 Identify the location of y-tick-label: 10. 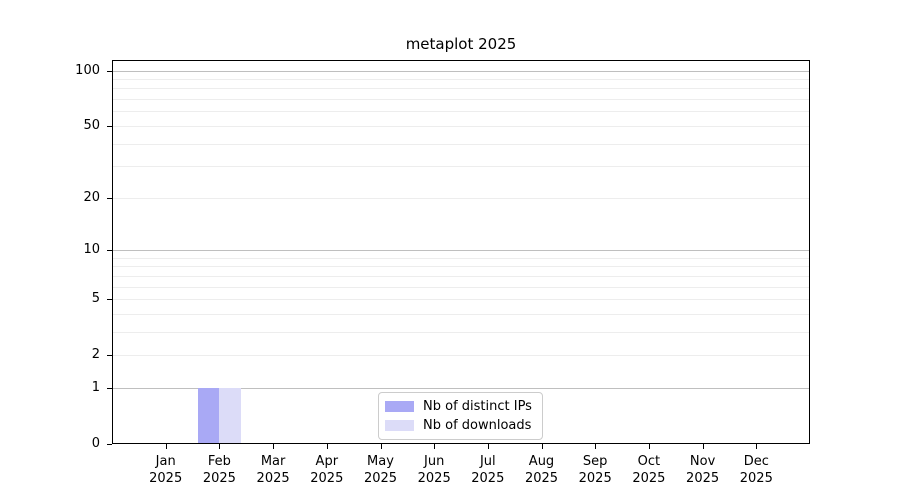
(91, 249).